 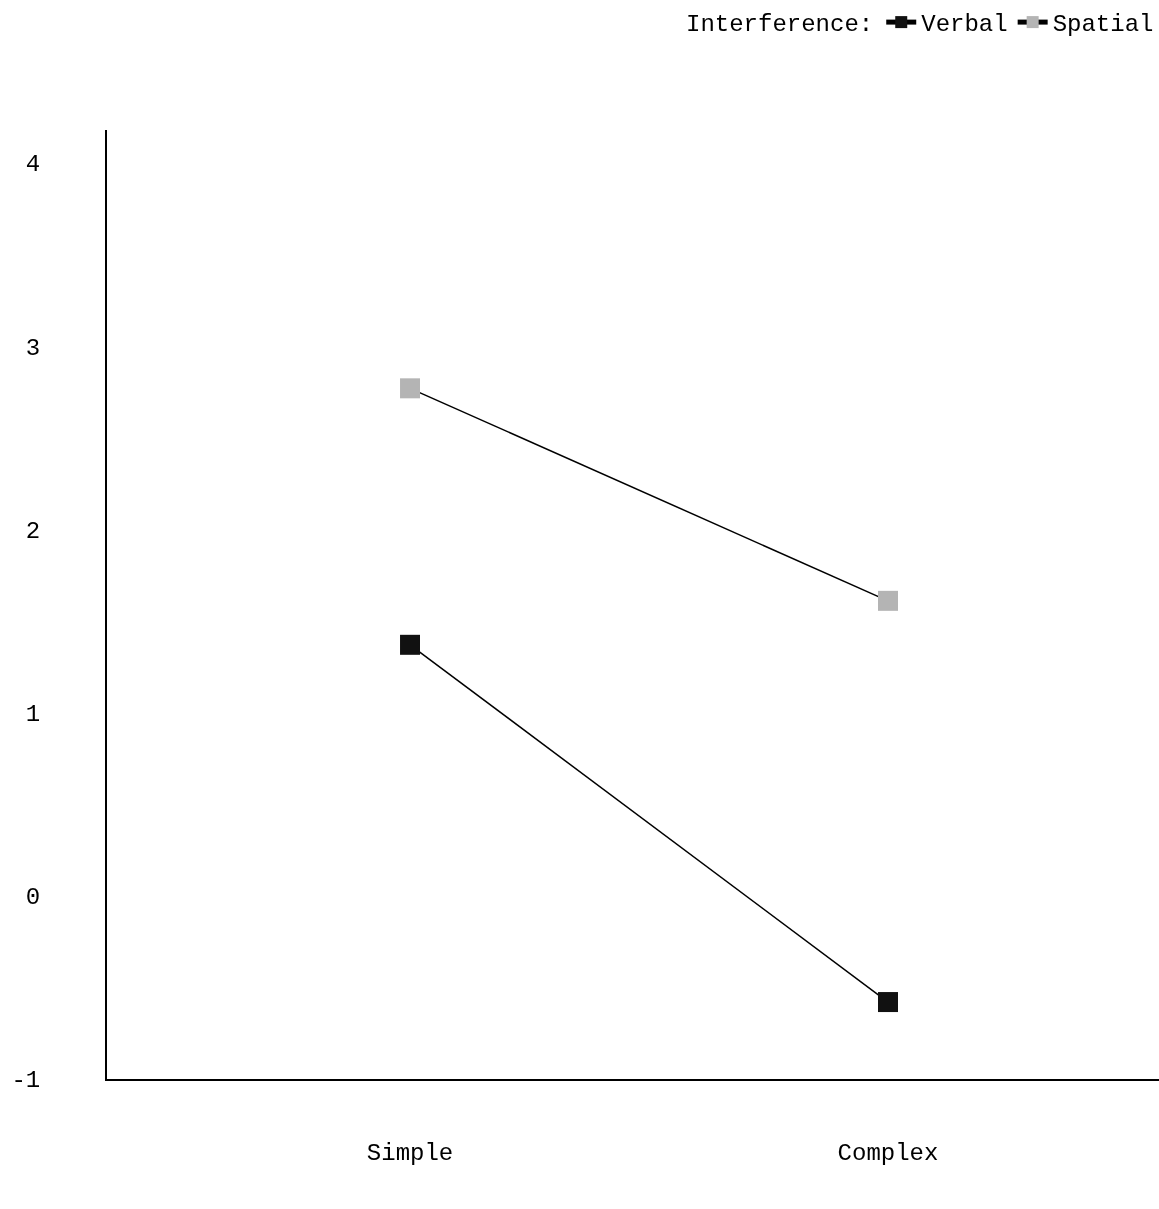 What do you see at coordinates (964, 25) in the screenshot?
I see `legend-label: Verbal` at bounding box center [964, 25].